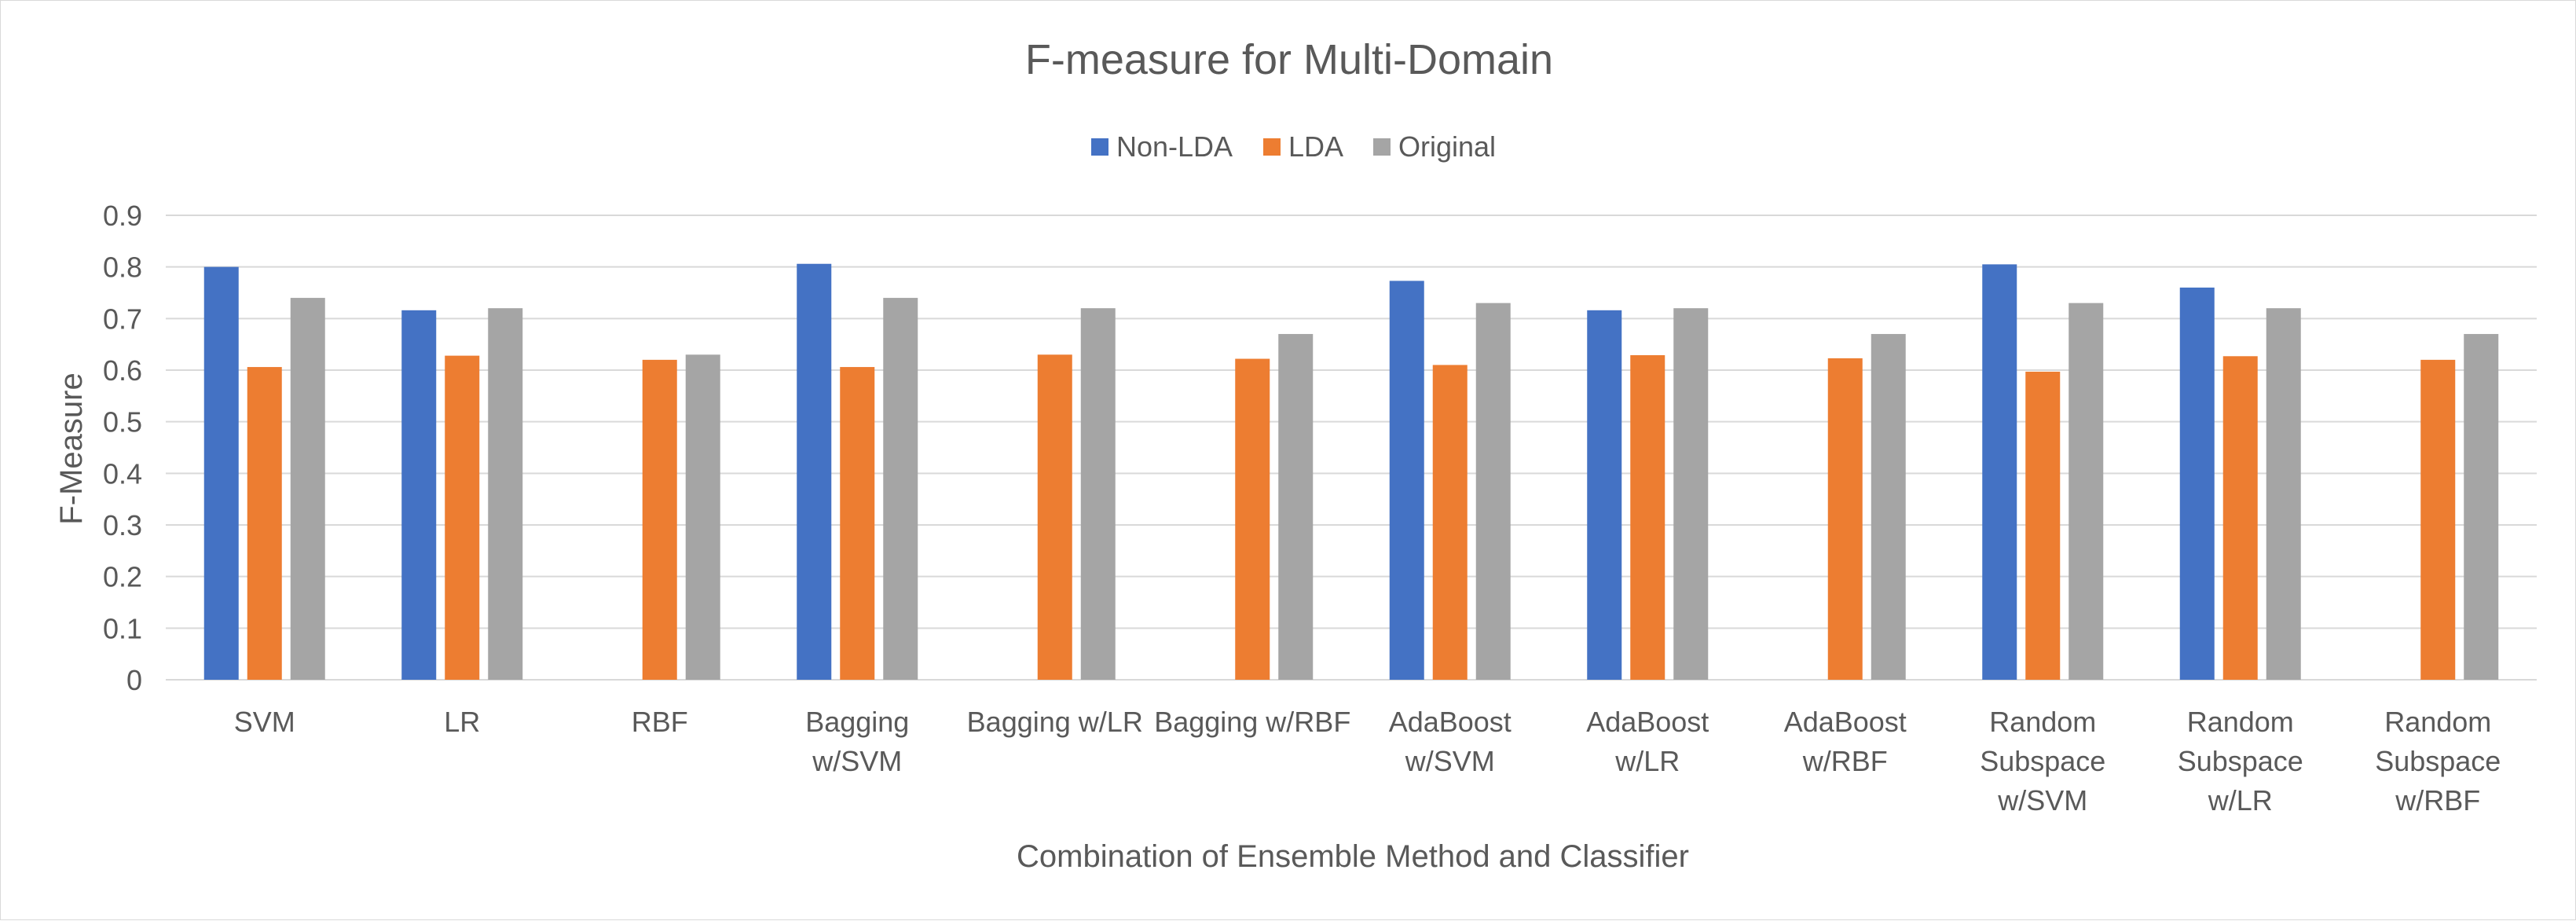  I want to click on y-tick-label: 0.6, so click(122, 370).